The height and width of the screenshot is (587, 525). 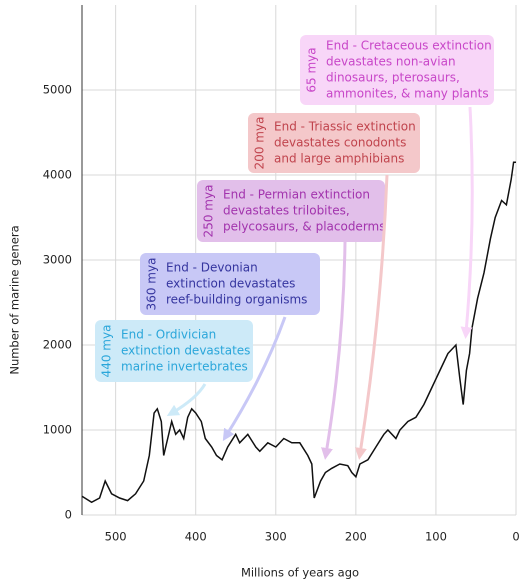 What do you see at coordinates (339, 159) in the screenshot?
I see `annotation-text: and large amphibians` at bounding box center [339, 159].